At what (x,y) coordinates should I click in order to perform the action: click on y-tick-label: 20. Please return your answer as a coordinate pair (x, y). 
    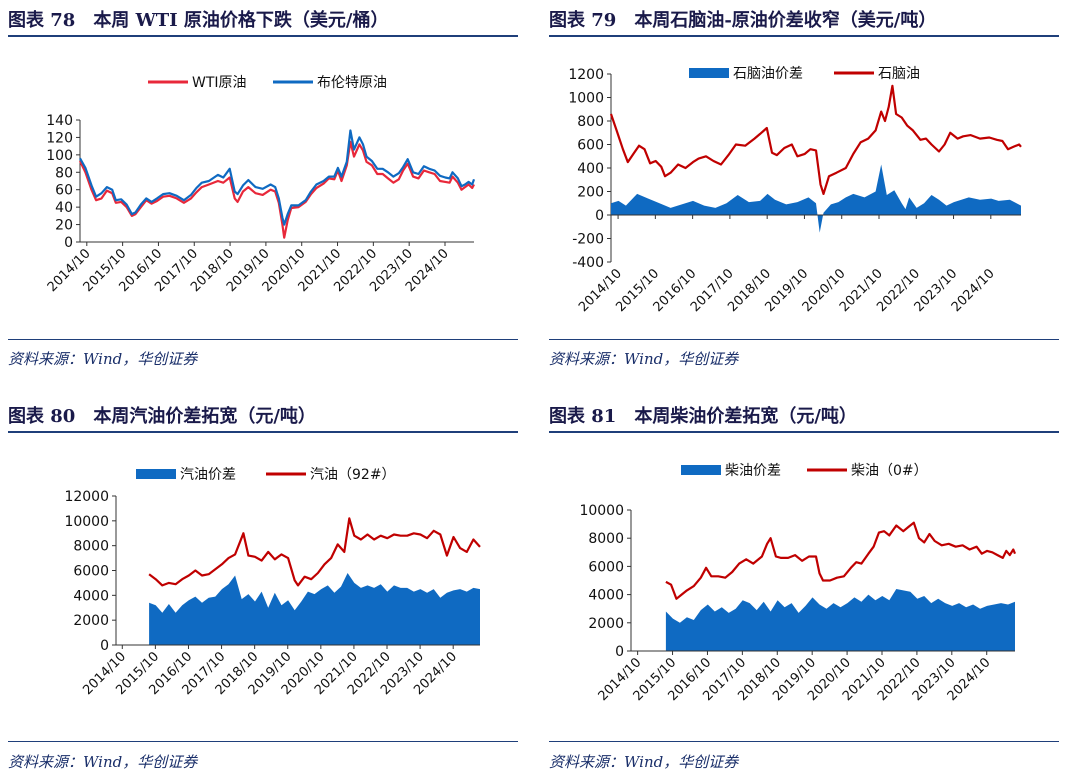
    Looking at the image, I should click on (64, 226).